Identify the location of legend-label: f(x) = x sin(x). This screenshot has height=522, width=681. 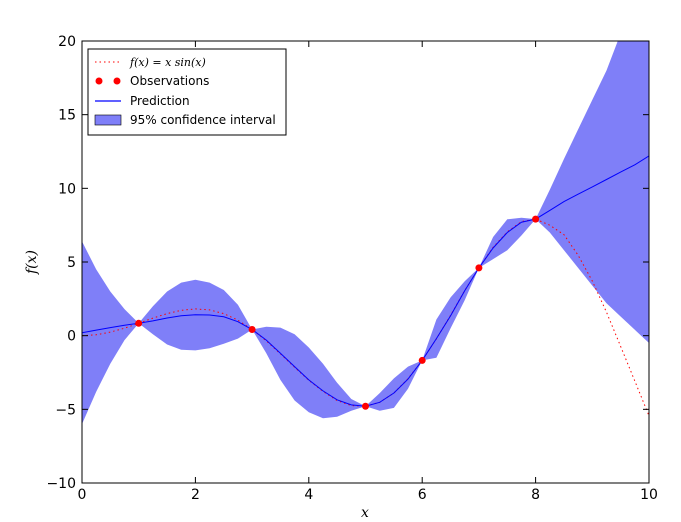
(167, 62).